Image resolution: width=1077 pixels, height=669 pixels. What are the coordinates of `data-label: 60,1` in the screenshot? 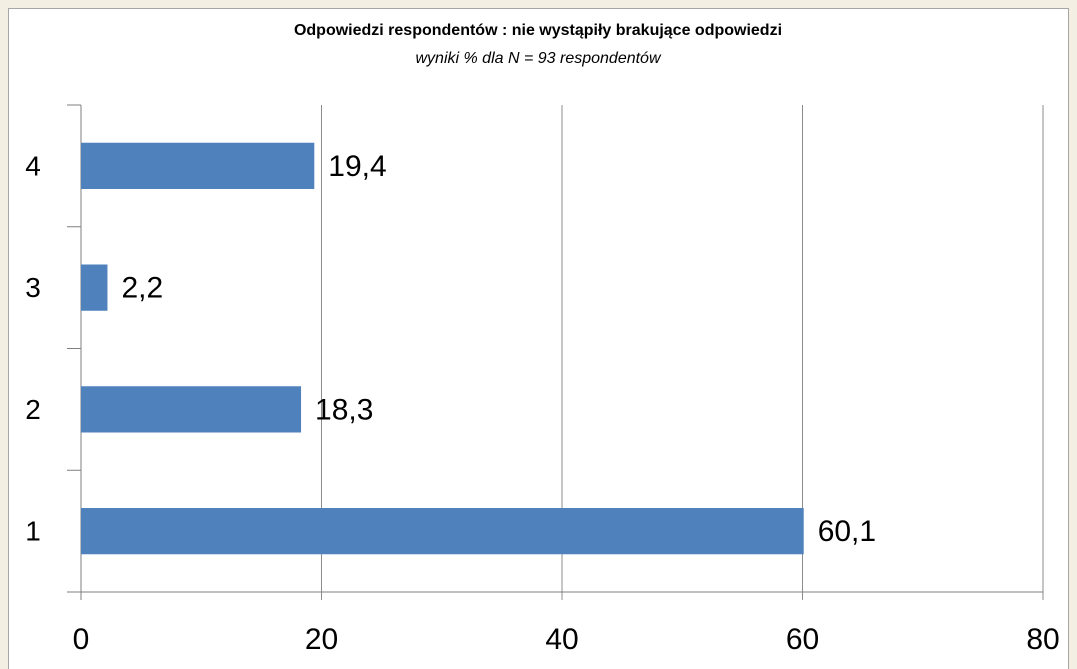 It's located at (847, 531).